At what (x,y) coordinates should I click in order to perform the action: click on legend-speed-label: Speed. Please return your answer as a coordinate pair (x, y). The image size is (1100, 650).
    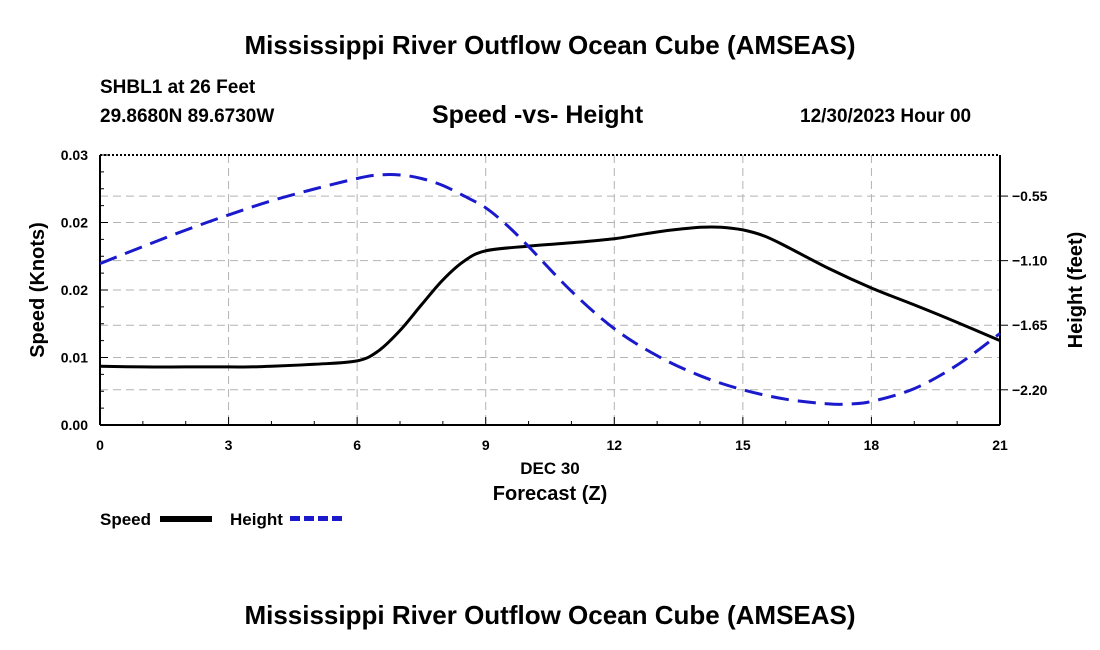
    Looking at the image, I should click on (126, 519).